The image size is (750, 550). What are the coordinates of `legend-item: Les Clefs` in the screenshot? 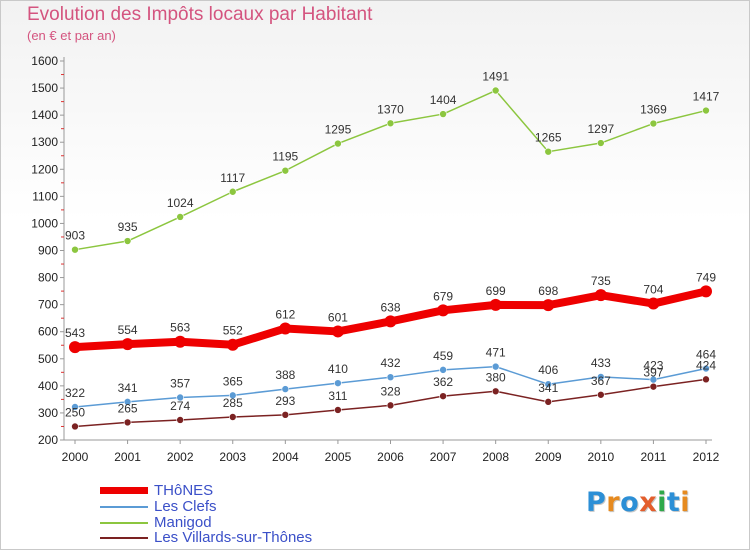 It's located at (158, 506).